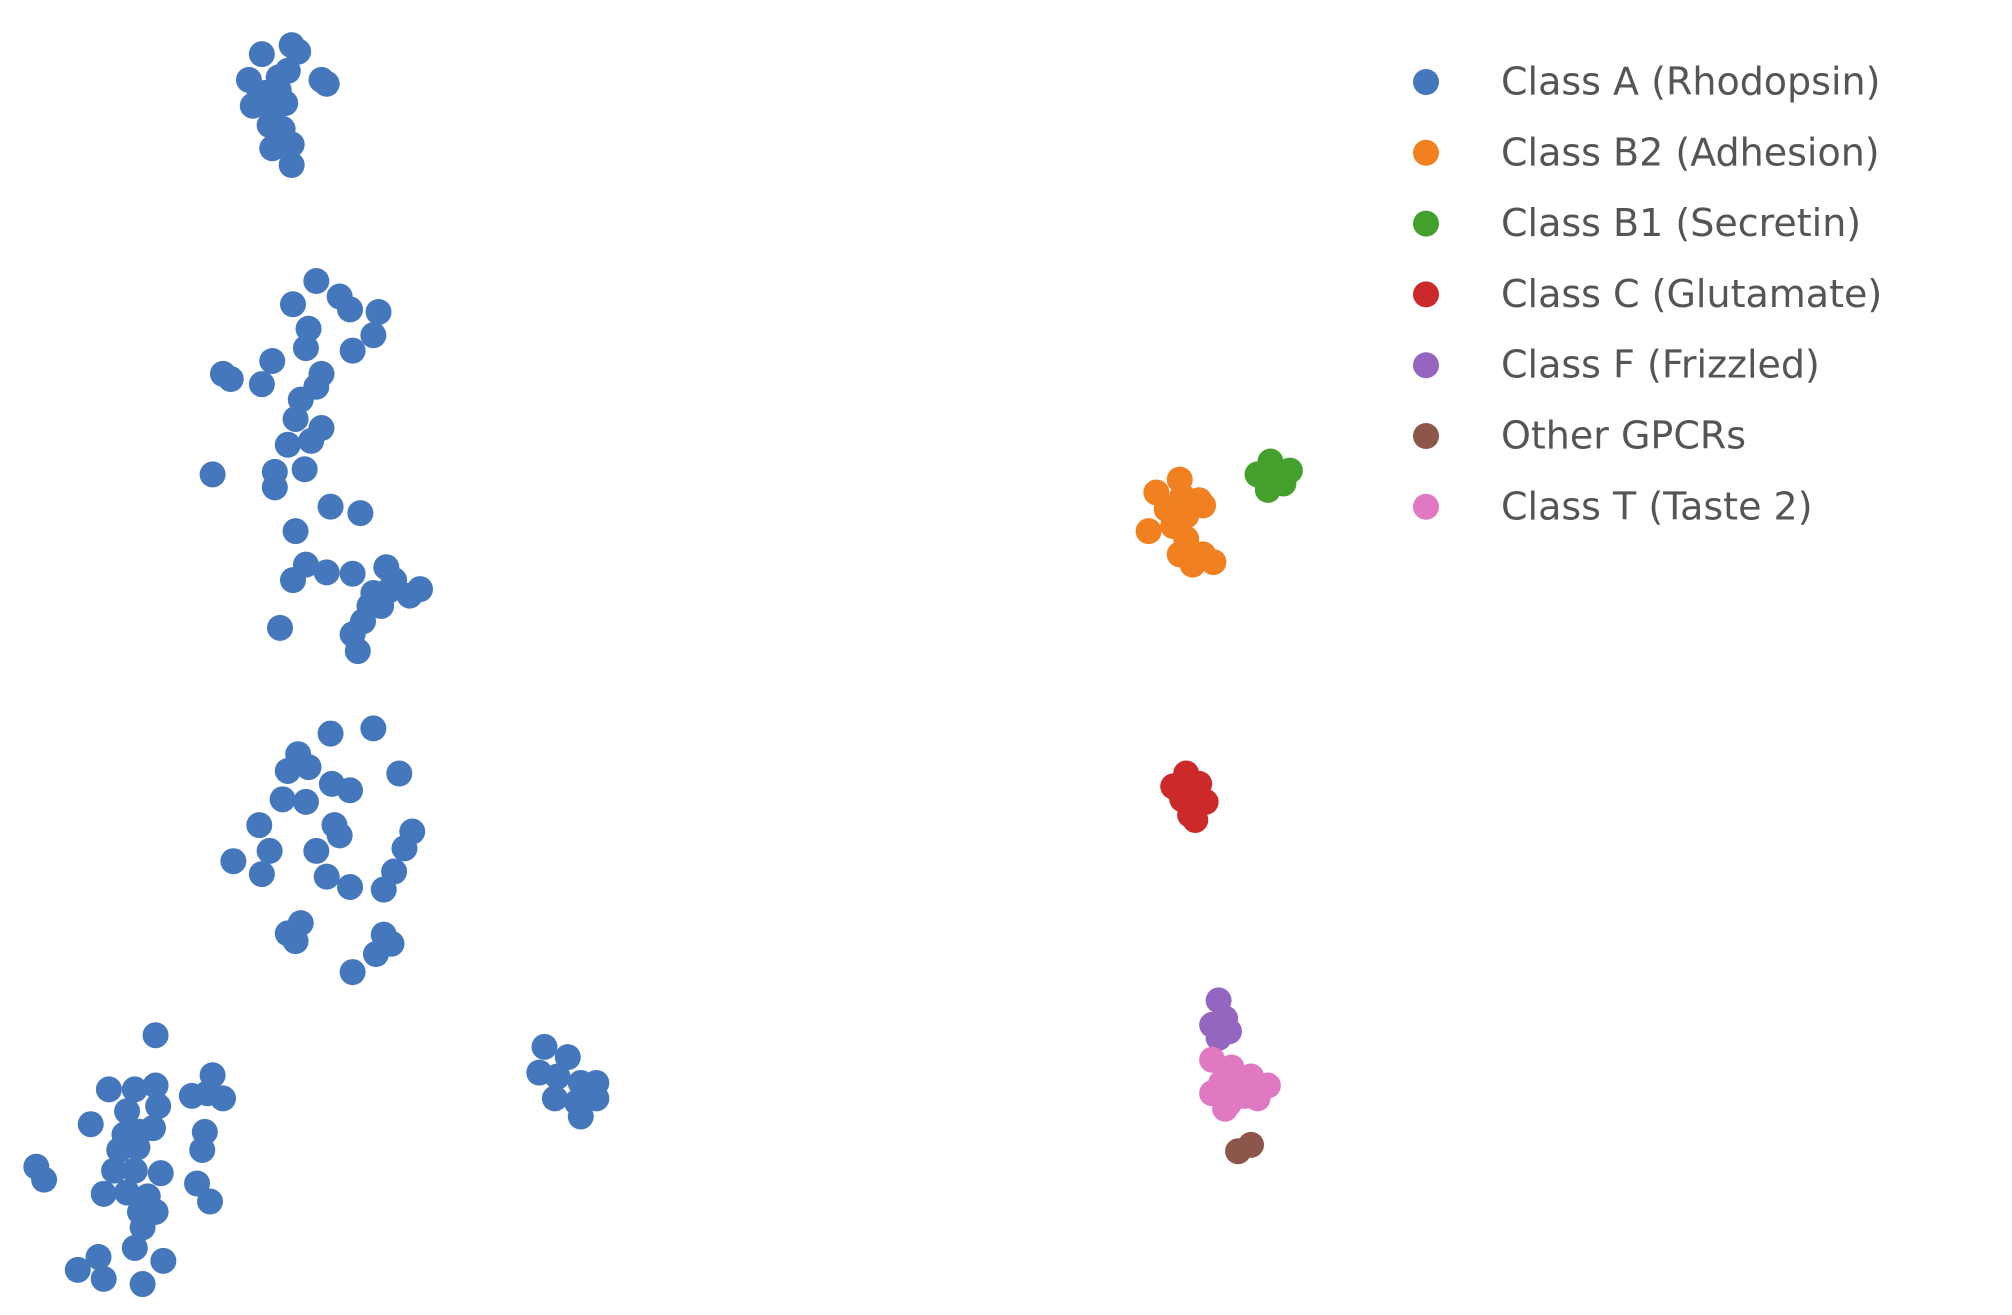 This screenshot has width=2012, height=1315. Describe the element at coordinates (1690, 82) in the screenshot. I see `legend-label: Class A (Rhodopsin)` at that location.